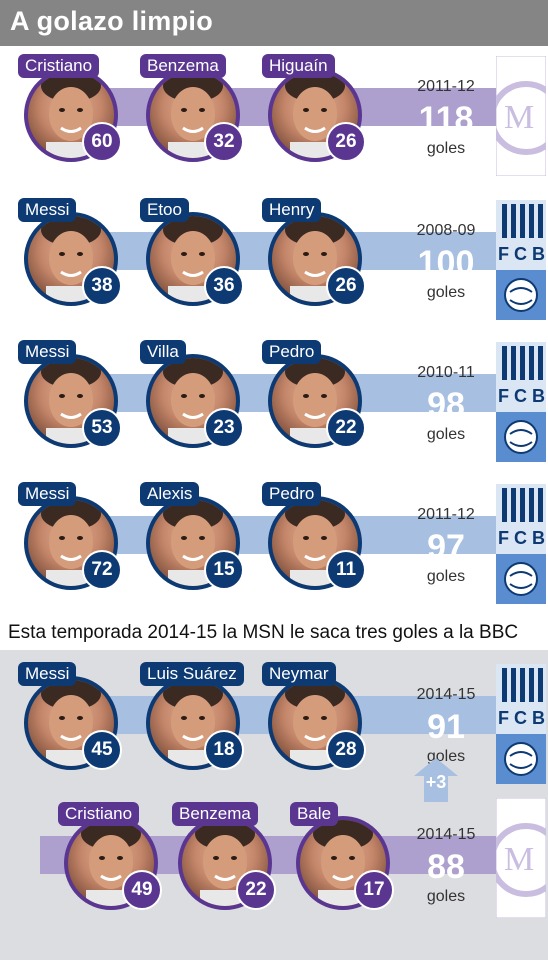  I want to click on season-label: 2010-11, so click(446, 372).